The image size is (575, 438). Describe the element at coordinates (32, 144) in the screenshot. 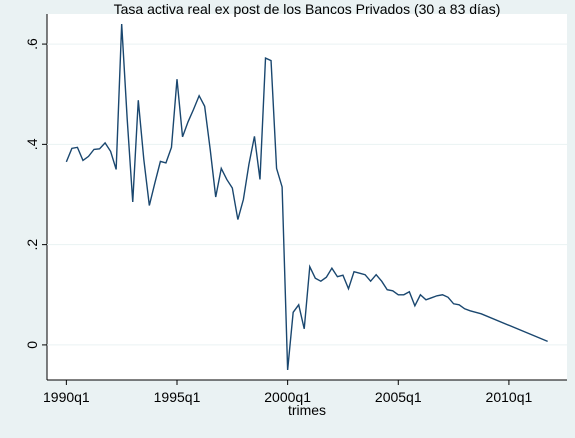

I see `y-tick-label: .4` at that location.